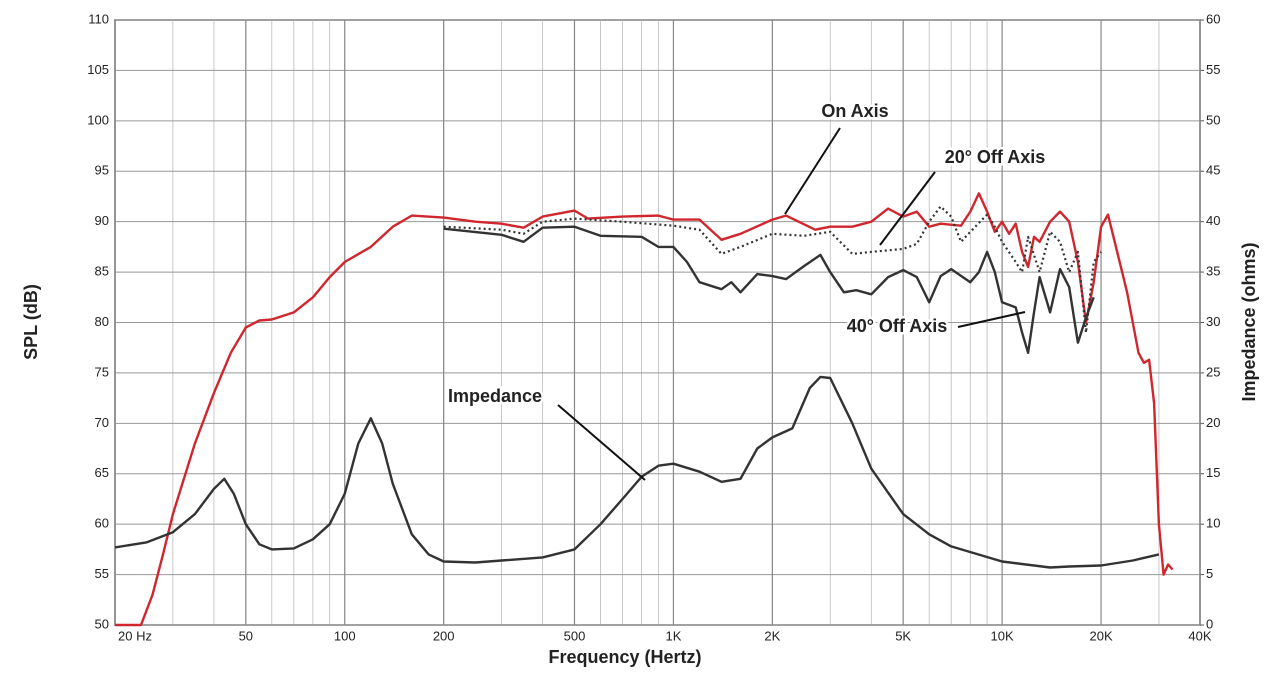 The height and width of the screenshot is (675, 1265). I want to click on y2-tick-label: 20, so click(1213, 422).